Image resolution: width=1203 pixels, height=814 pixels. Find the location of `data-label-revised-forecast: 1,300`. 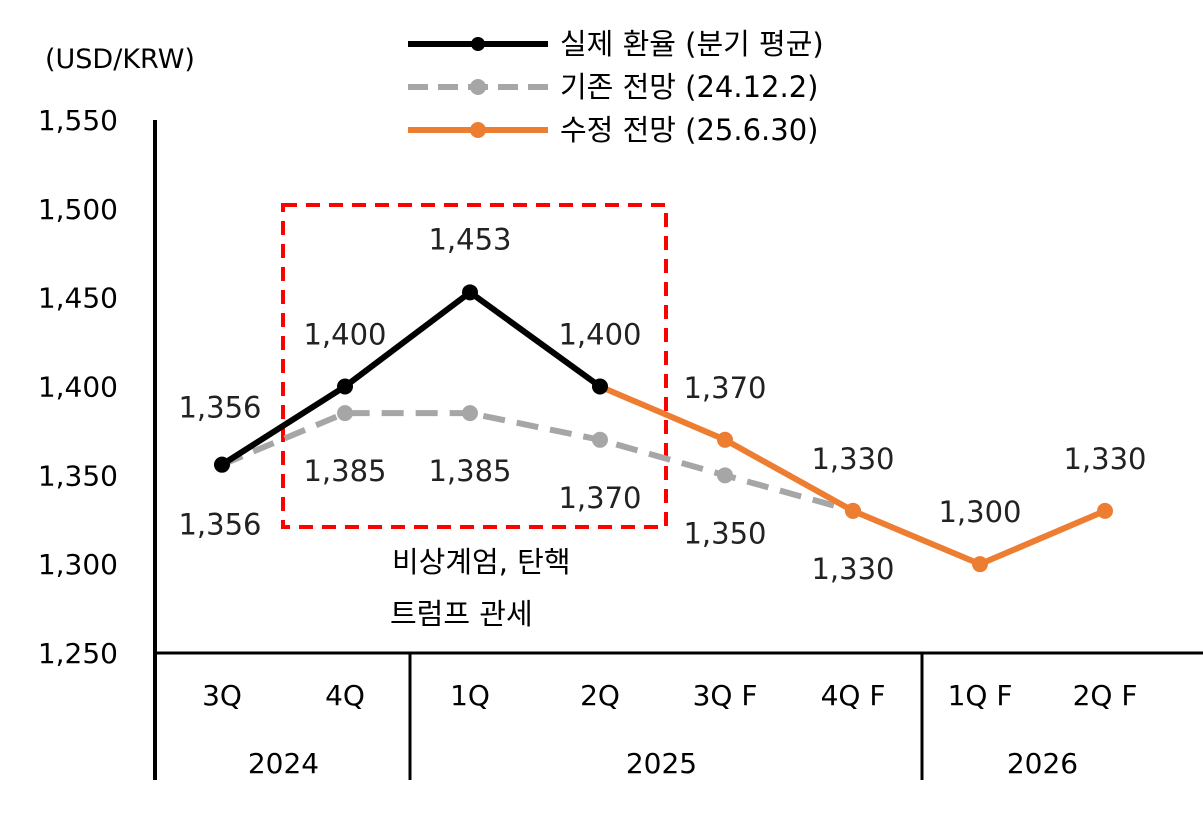

data-label-revised-forecast: 1,300 is located at coordinates (979, 512).